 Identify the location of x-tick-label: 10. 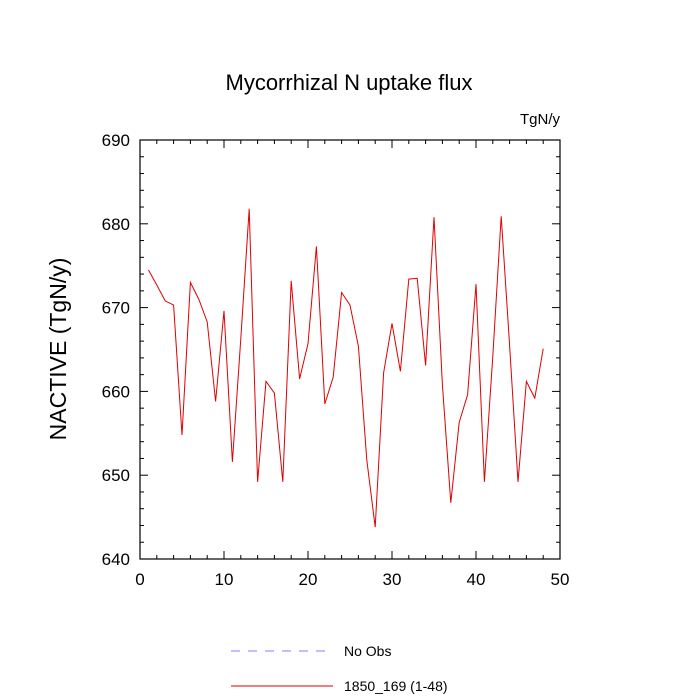
(224, 579).